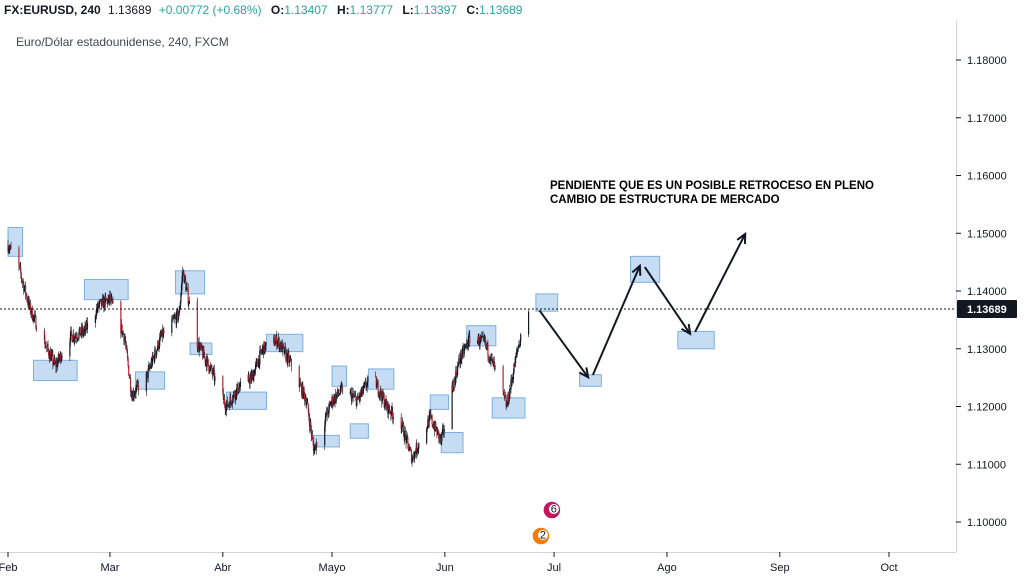  What do you see at coordinates (546, 523) in the screenshot?
I see `event-markers: 62` at bounding box center [546, 523].